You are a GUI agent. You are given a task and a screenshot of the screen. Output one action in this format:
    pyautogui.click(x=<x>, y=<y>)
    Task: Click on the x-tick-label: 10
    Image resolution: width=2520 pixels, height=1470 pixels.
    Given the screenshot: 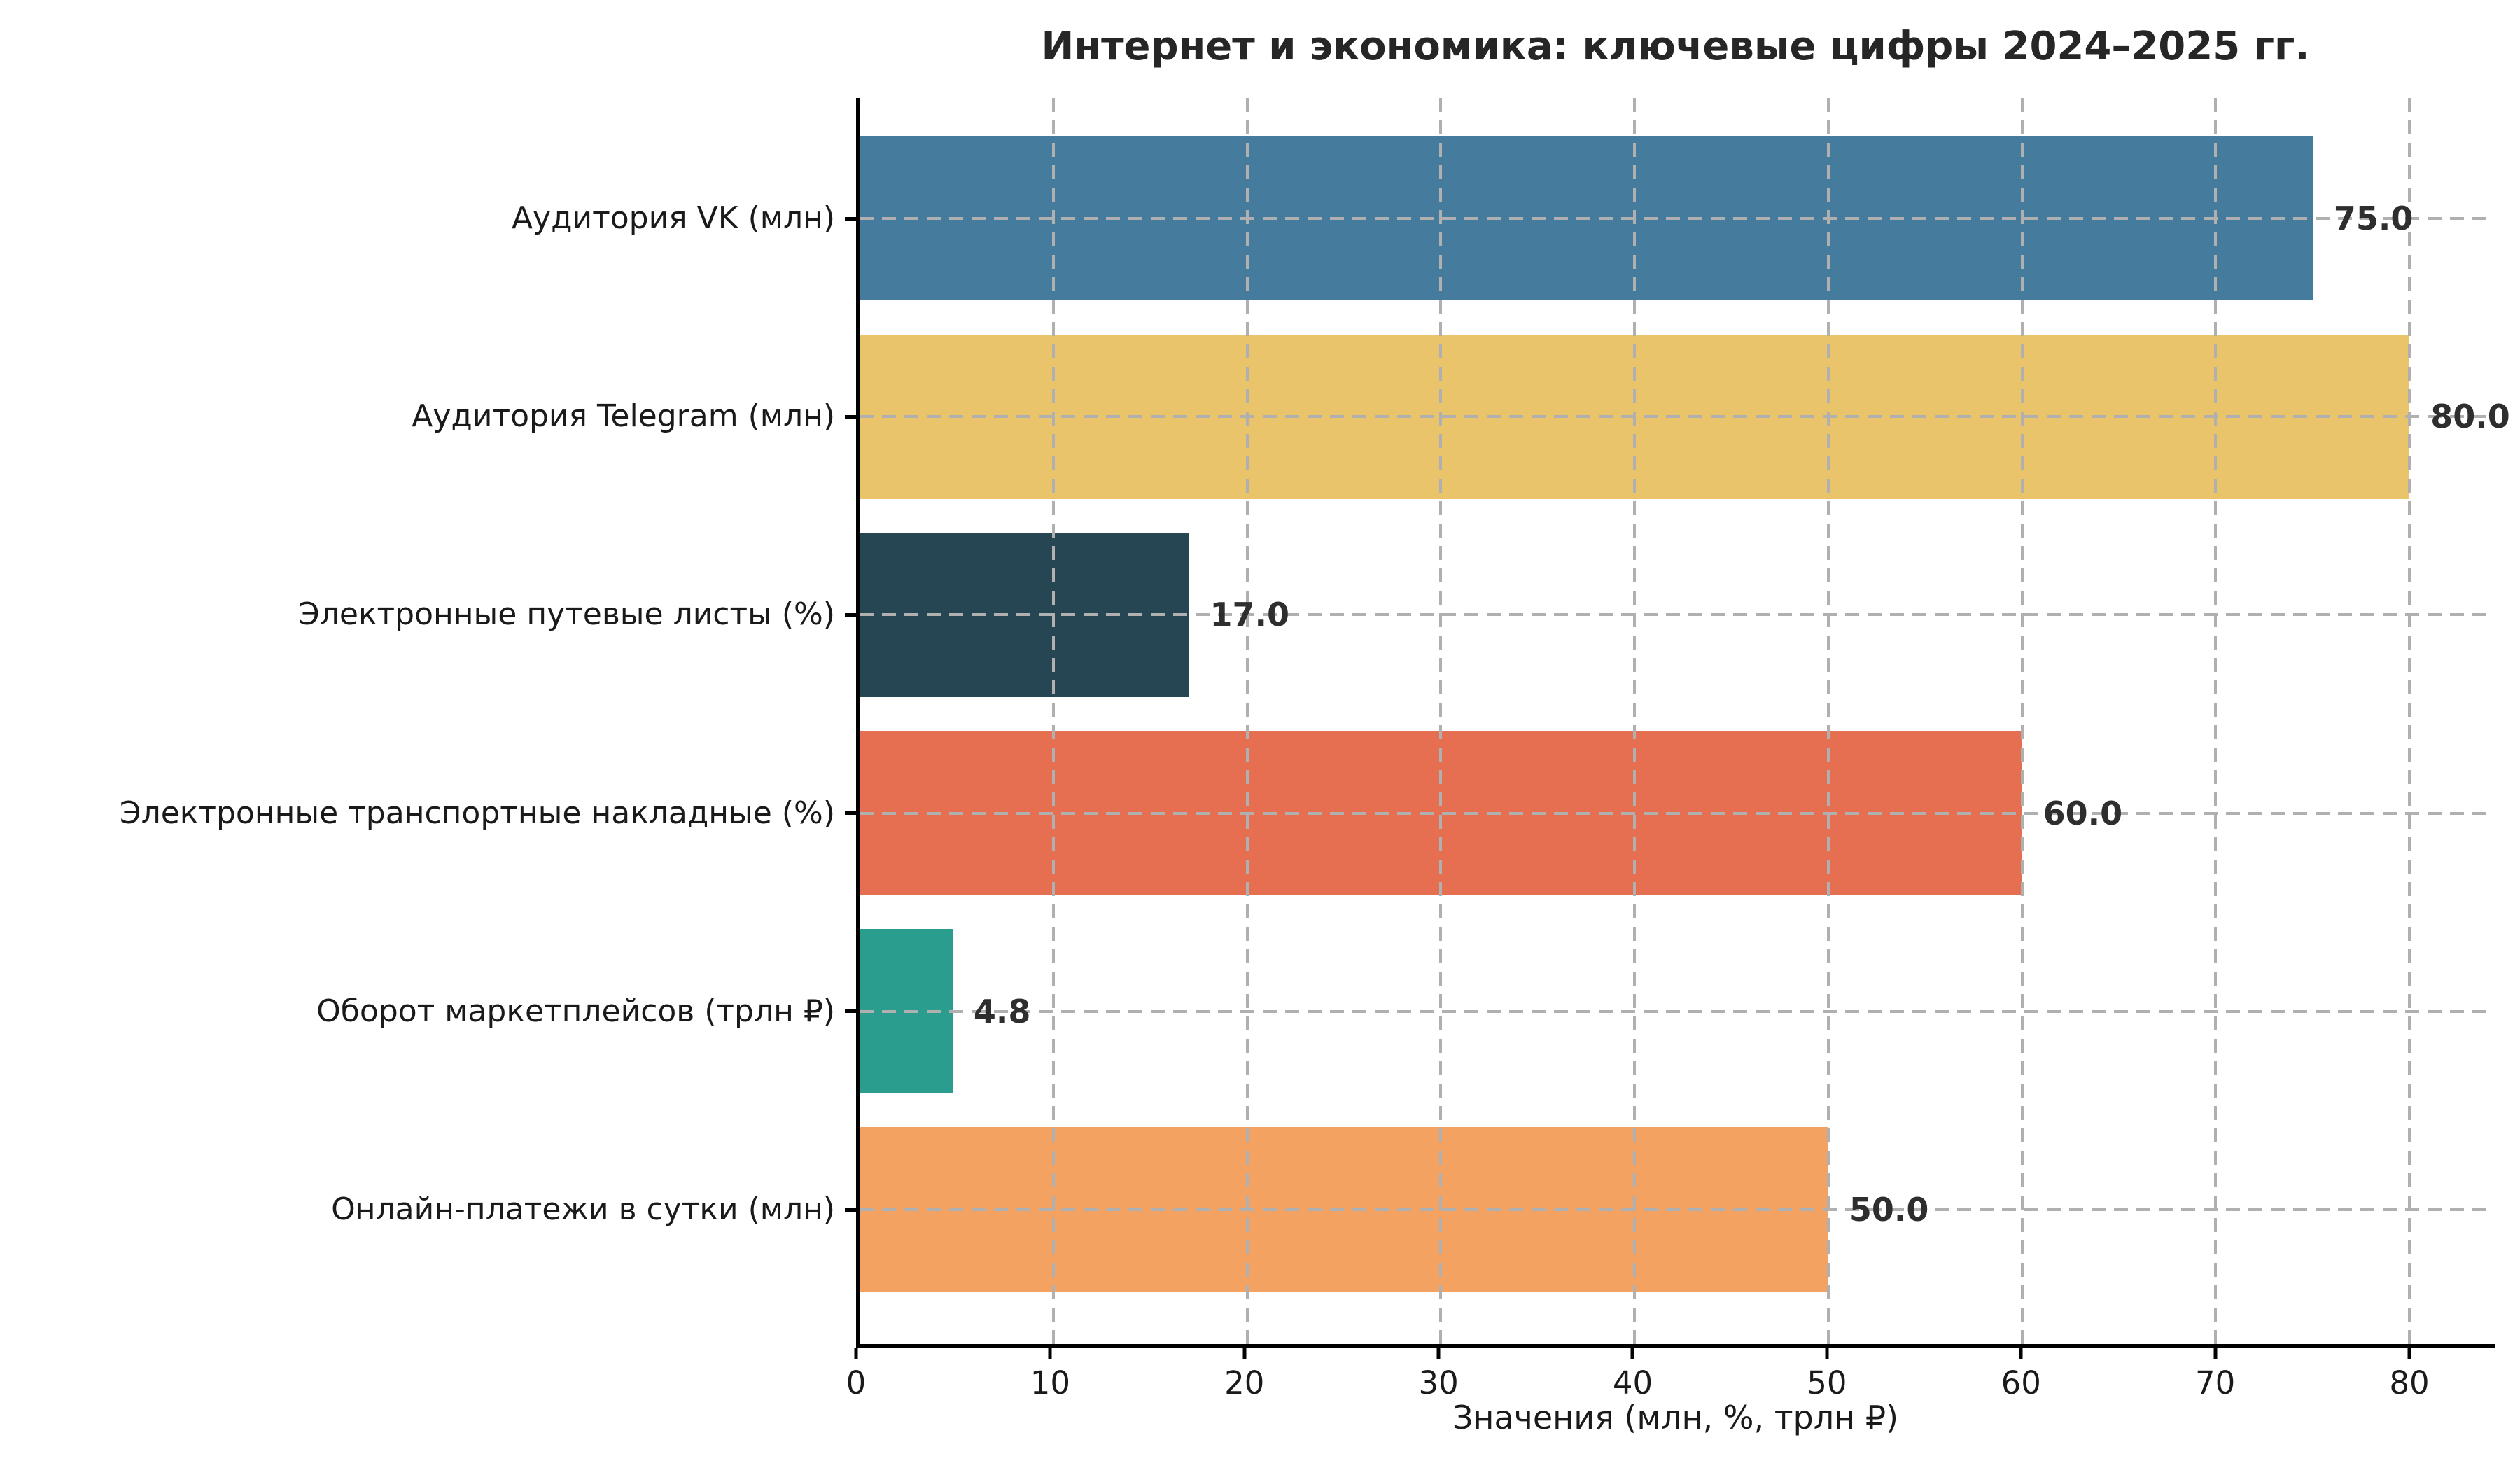 What is the action you would take?
    pyautogui.click(x=1050, y=1382)
    